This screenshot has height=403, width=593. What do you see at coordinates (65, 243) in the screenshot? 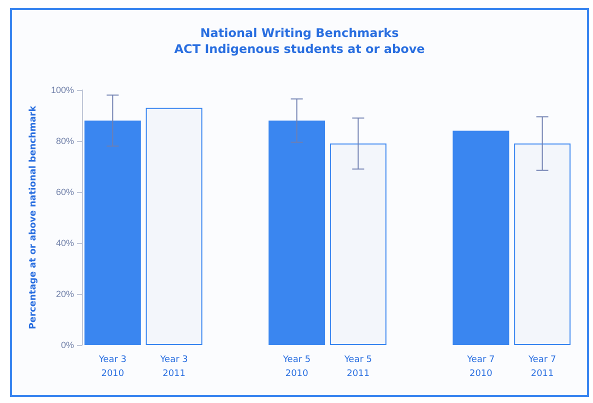
I see `y-tick-label: 40%` at bounding box center [65, 243].